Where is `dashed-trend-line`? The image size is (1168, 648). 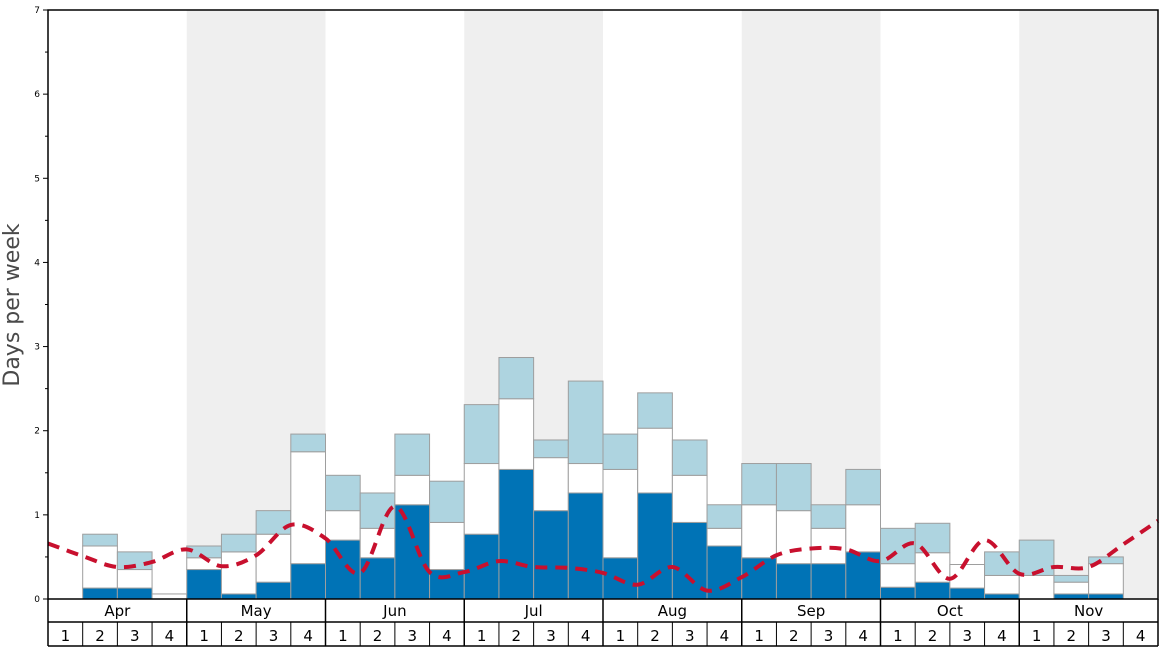 dashed-trend-line is located at coordinates (603, 548).